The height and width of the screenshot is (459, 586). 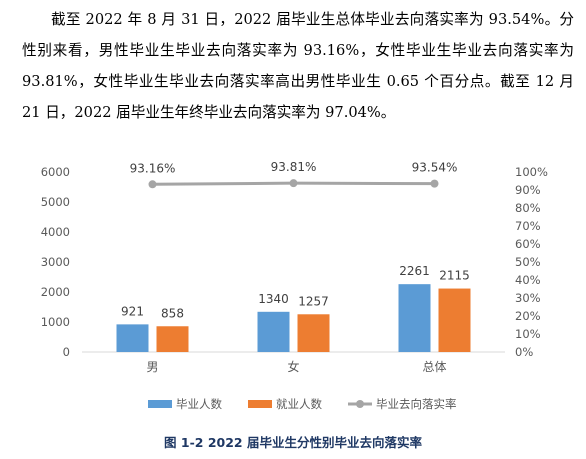 What do you see at coordinates (293, 308) in the screenshot?
I see `bar-series: 921 1340 2261 858 1257 2115` at bounding box center [293, 308].